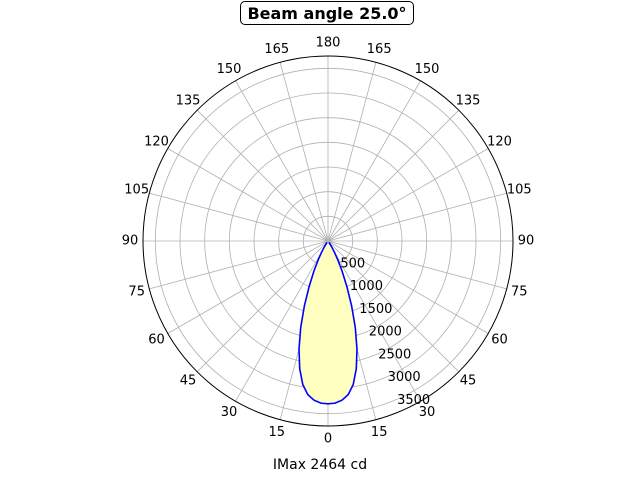 The width and height of the screenshot is (640, 480). I want to click on angle-tick-label: 180, so click(328, 43).